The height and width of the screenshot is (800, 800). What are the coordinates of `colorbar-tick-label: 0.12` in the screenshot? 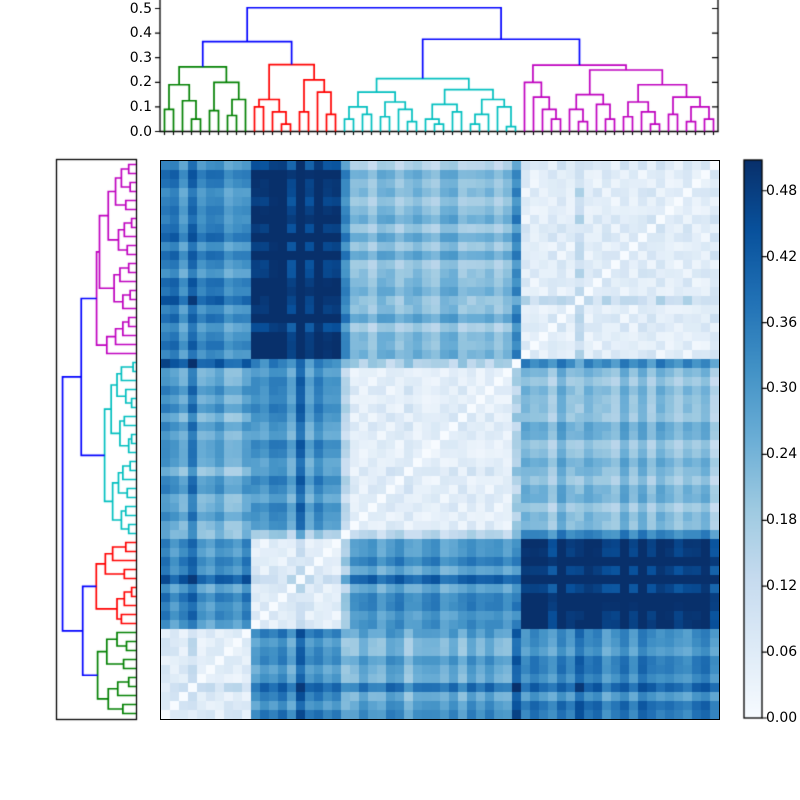 It's located at (782, 586).